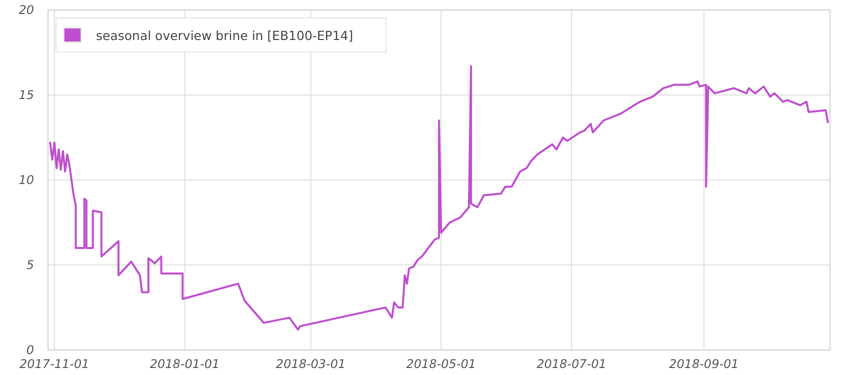 Image resolution: width=850 pixels, height=375 pixels. Describe the element at coordinates (26, 180) in the screenshot. I see `y-tick-label: 10` at that location.